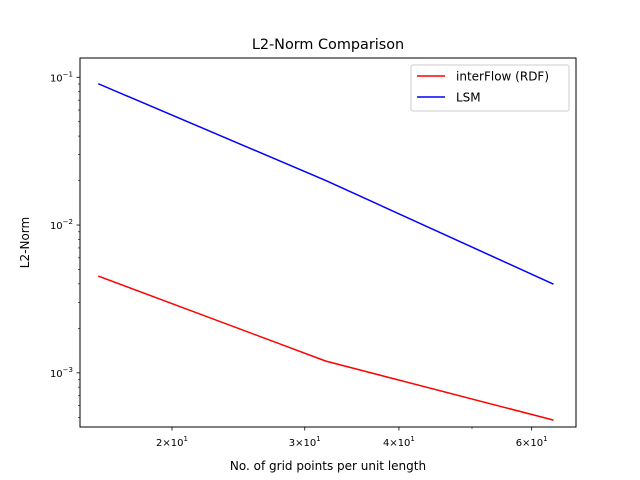 Image resolution: width=640 pixels, height=480 pixels. I want to click on y-tick-label-0: 10⁻¹, so click(61, 77).